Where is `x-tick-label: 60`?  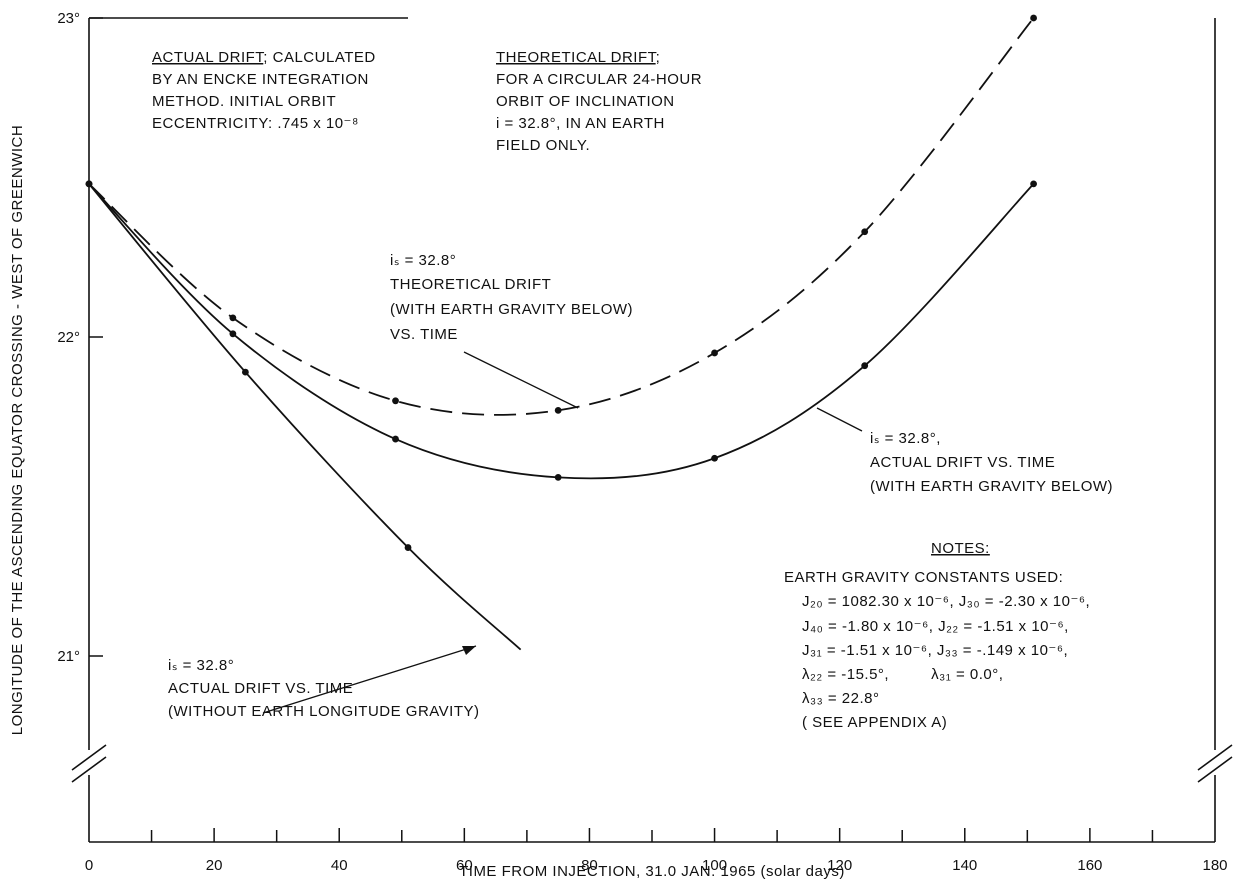 x-tick-label: 60 is located at coordinates (464, 865).